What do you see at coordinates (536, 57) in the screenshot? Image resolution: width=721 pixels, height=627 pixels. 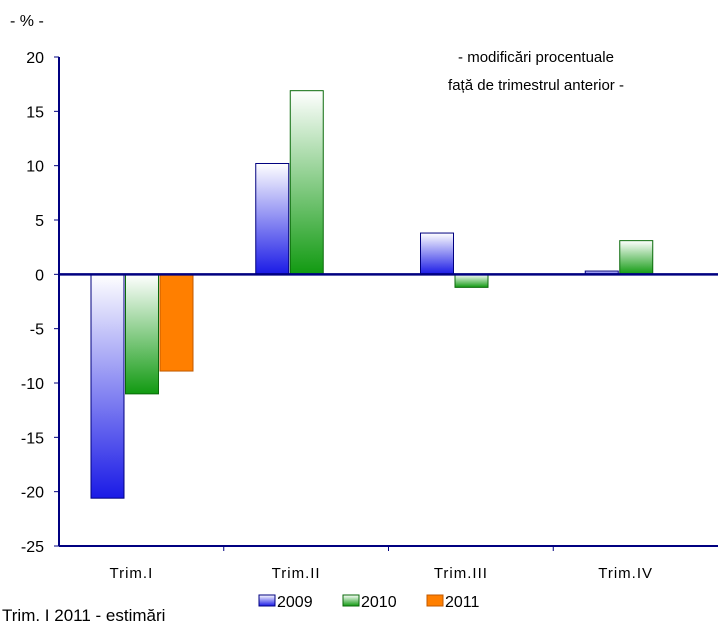 I see `annotation-line-1: - modificări procentuale` at bounding box center [536, 57].